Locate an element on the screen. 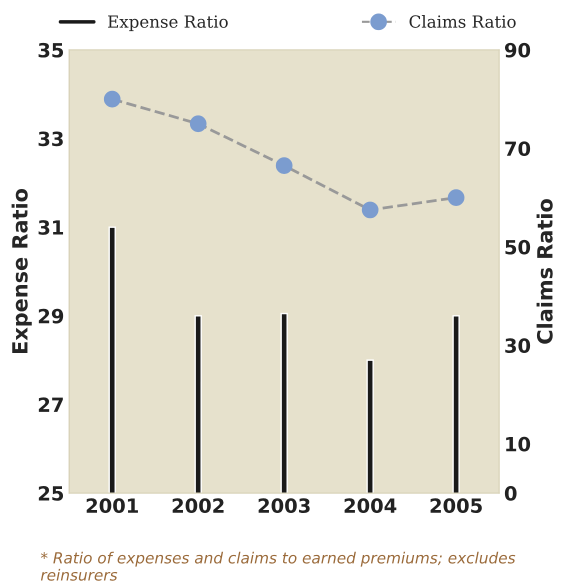 The image size is (577, 587). y-tick-label: 25 is located at coordinates (51, 493).